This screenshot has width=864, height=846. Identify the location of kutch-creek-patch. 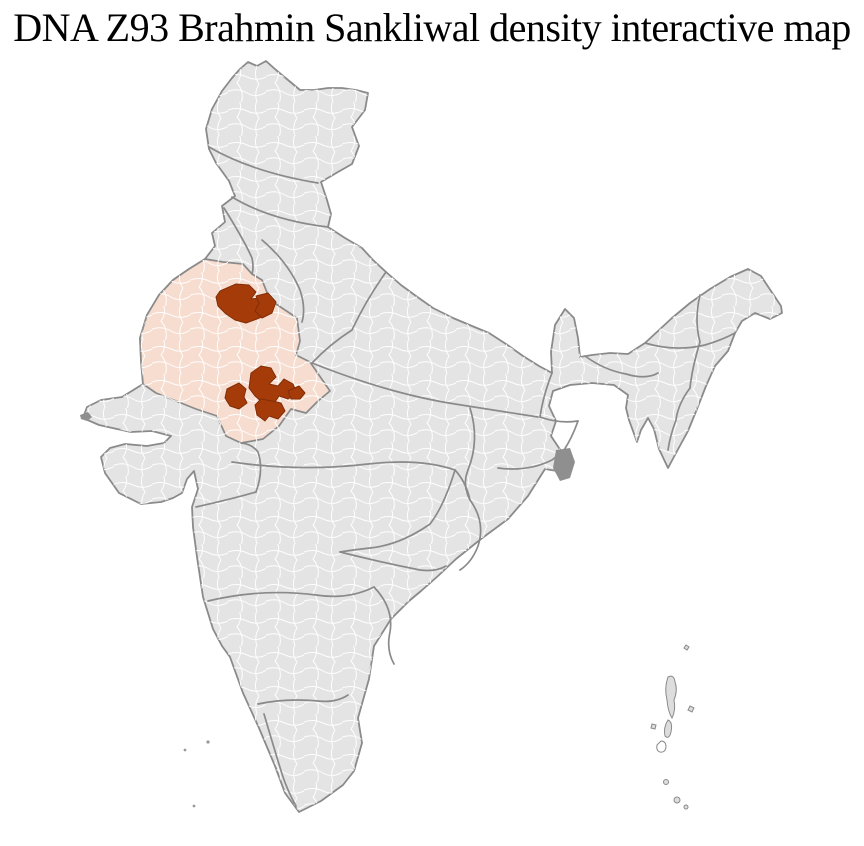
(86, 416).